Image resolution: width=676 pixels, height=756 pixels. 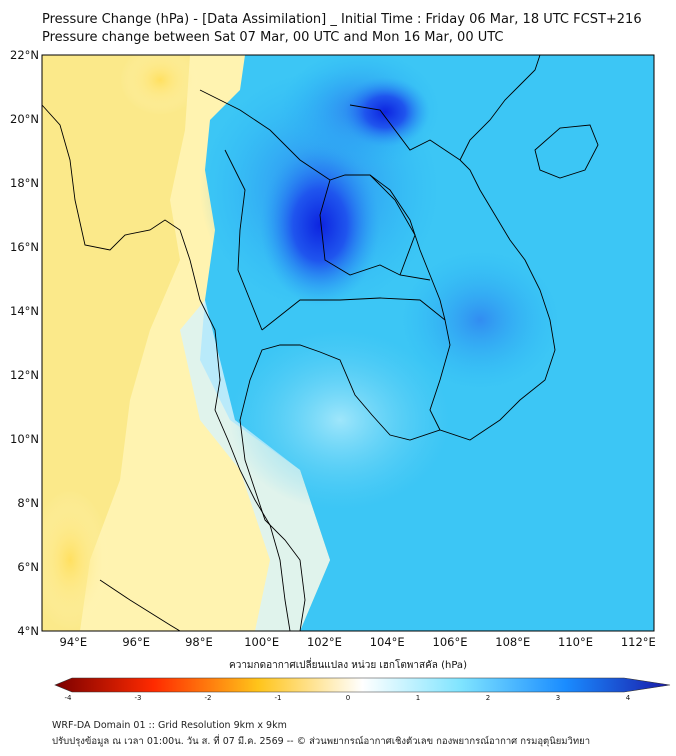 What do you see at coordinates (24, 375) in the screenshot?
I see `lat-label: 12°N` at bounding box center [24, 375].